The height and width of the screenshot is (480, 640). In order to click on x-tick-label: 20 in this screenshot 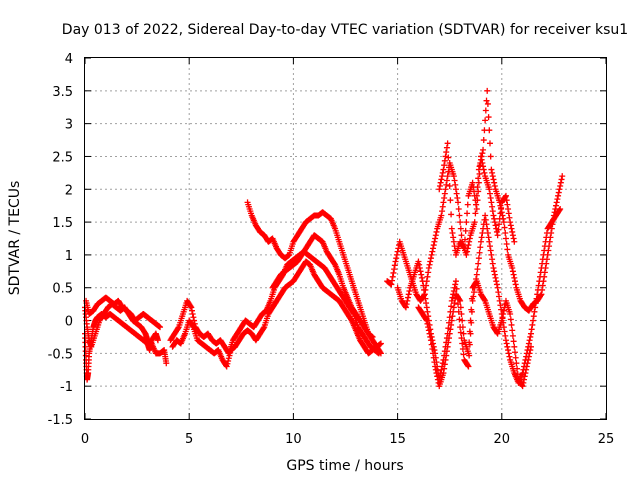, I will do `click(502, 439)`.